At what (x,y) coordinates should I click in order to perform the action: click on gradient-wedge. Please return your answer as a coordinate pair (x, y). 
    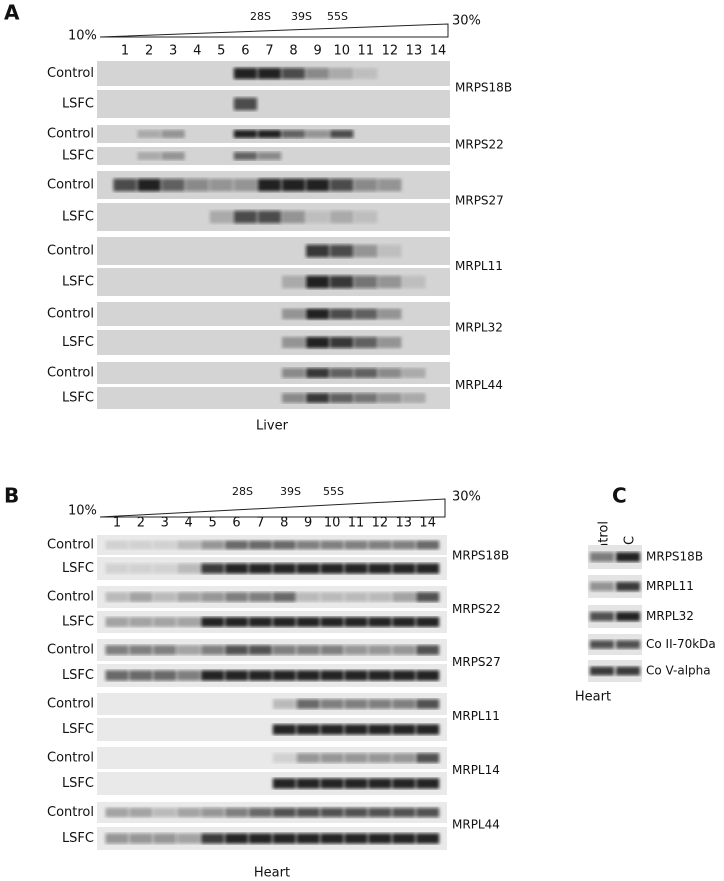
    Looking at the image, I should click on (274, 30).